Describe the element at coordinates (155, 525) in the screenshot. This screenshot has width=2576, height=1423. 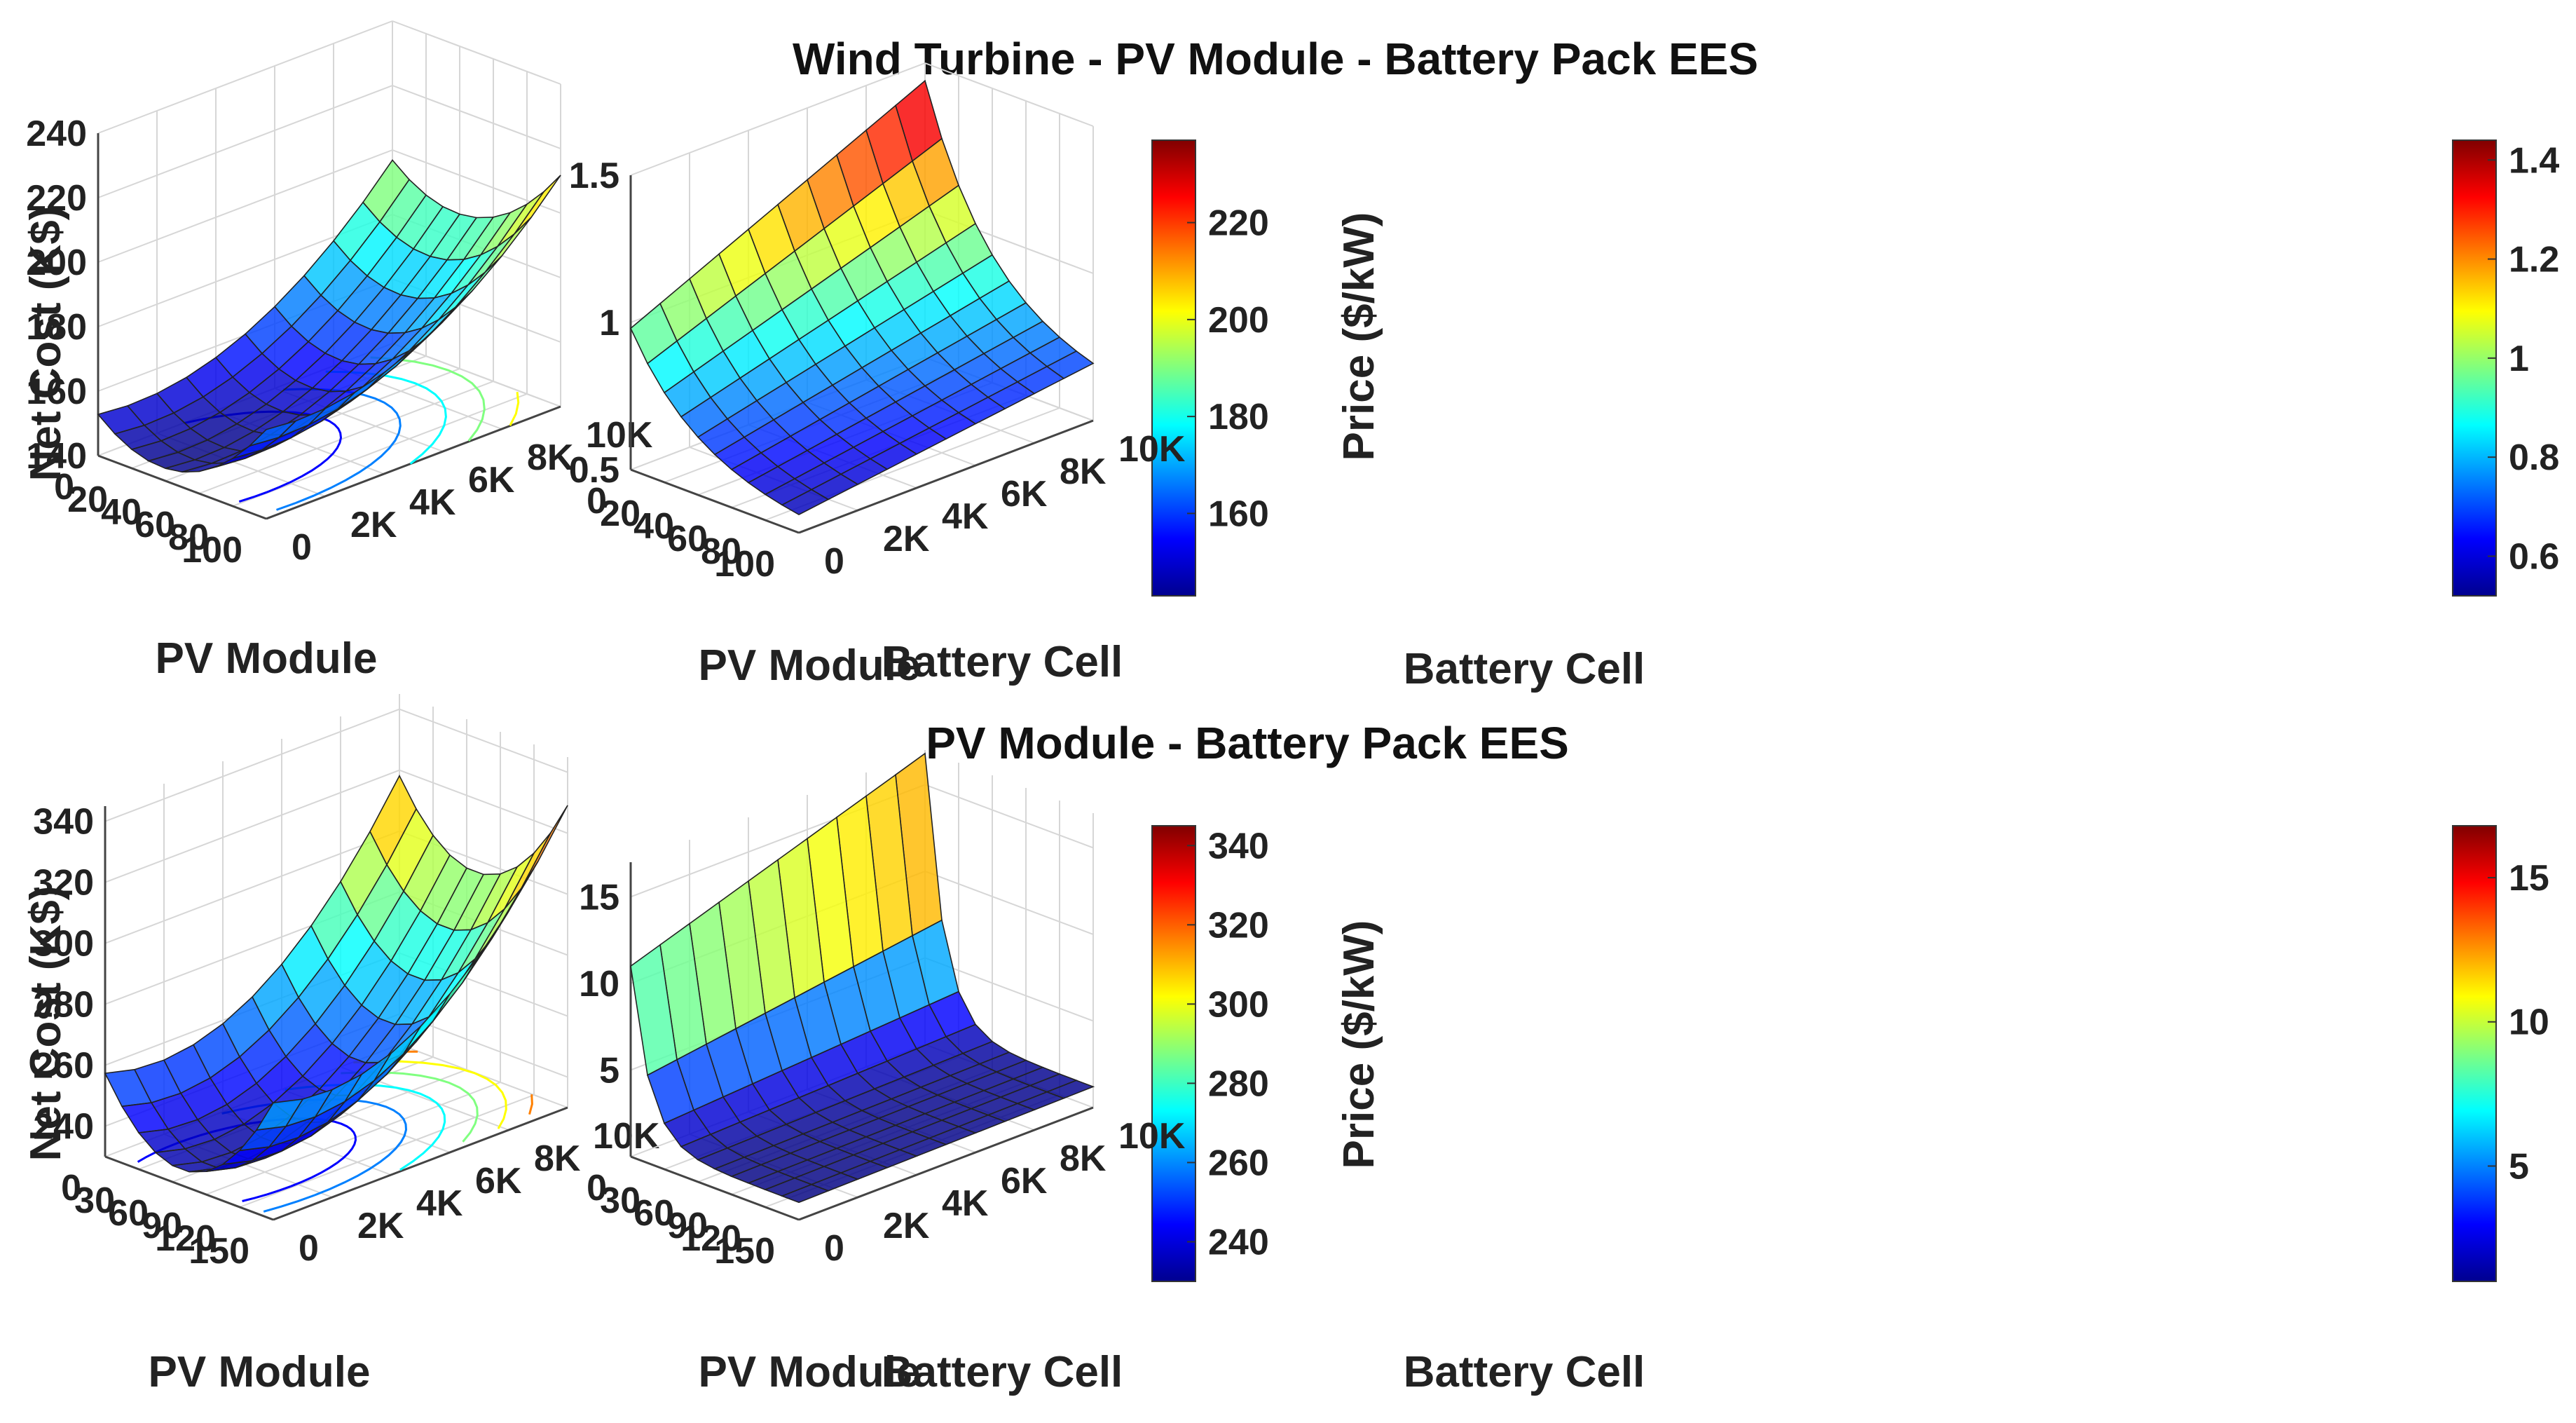
I see `x-tick-label: 60` at that location.